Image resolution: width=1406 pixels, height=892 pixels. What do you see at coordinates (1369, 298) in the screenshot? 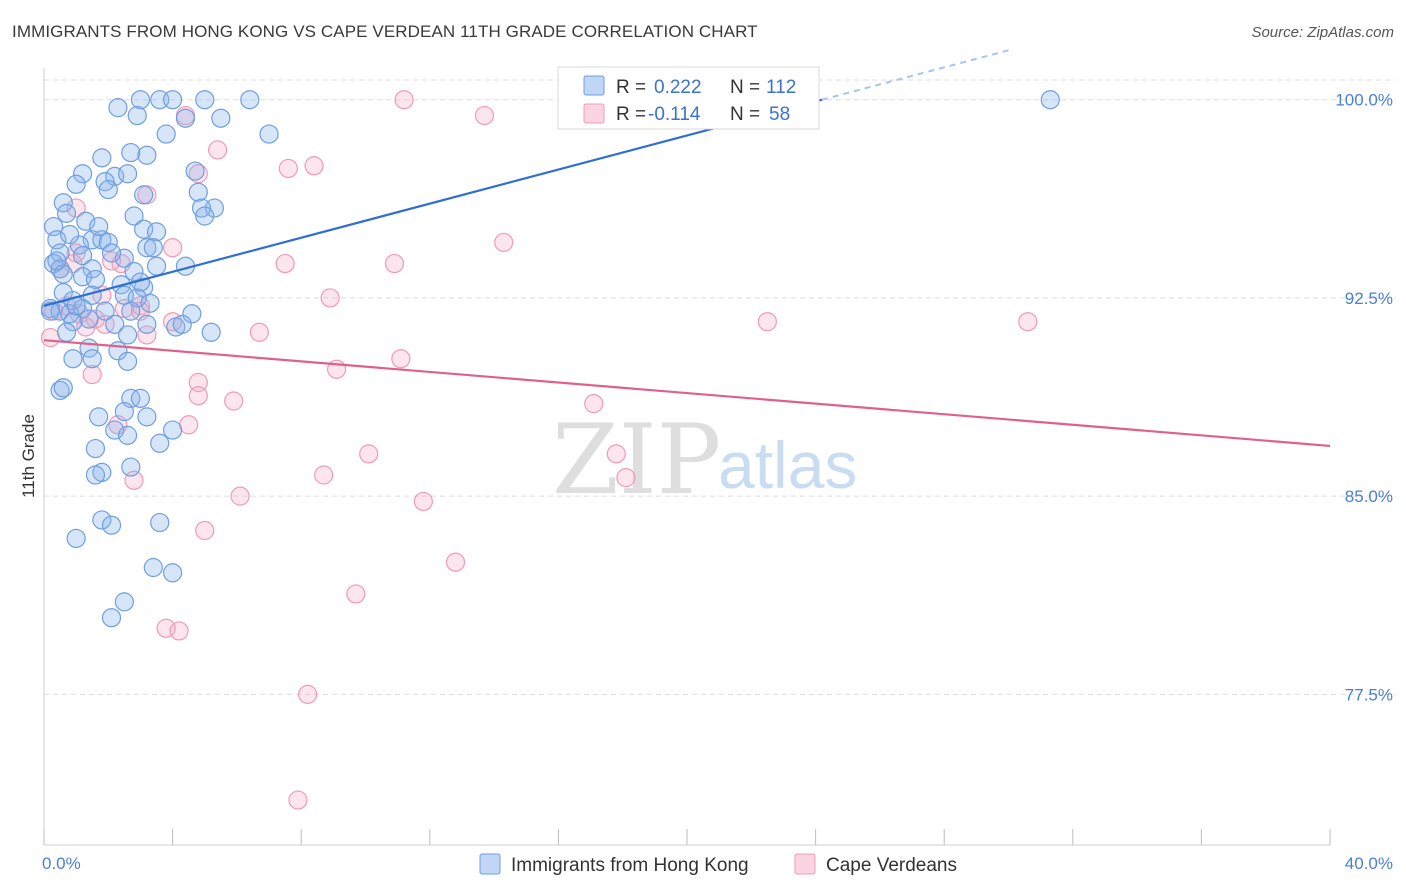
I see `y-tick-label-1: 92.5%` at bounding box center [1369, 298].